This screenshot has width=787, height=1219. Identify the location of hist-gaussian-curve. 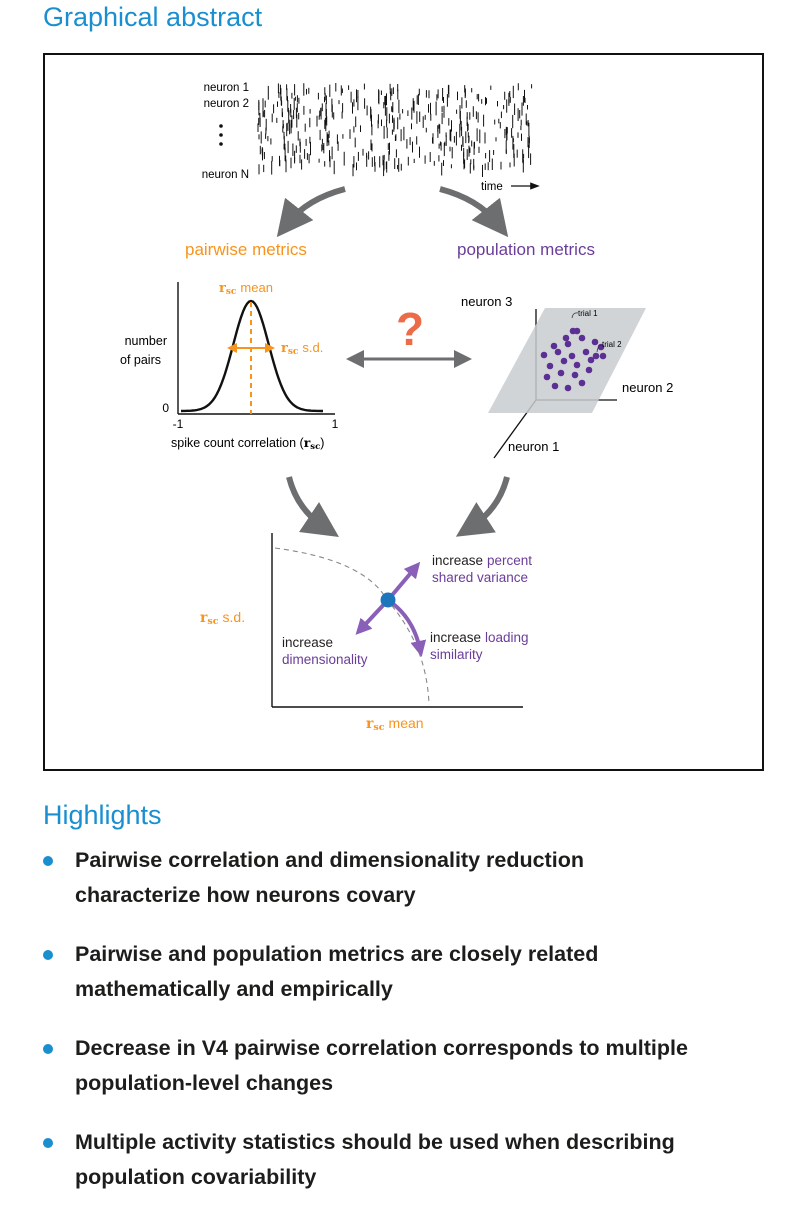
(251, 356).